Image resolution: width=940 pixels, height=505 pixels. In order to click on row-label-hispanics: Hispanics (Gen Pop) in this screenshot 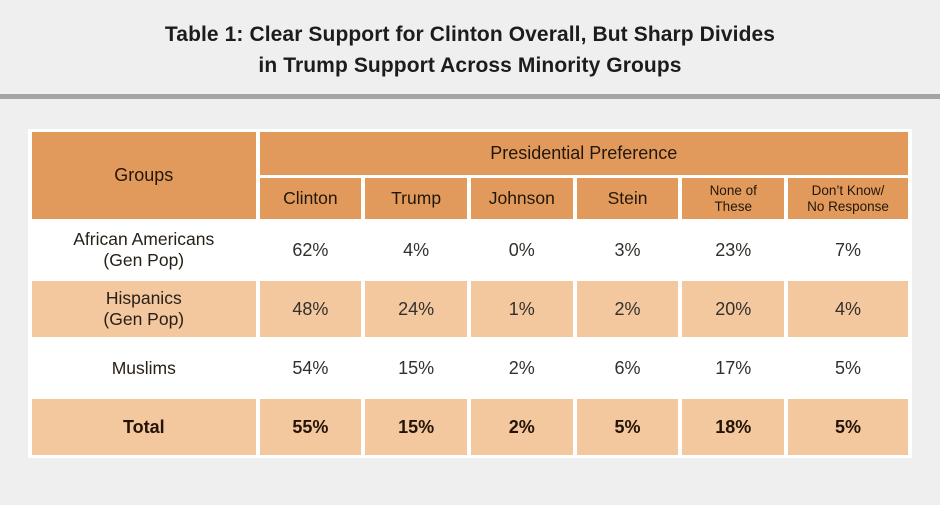, I will do `click(144, 309)`.